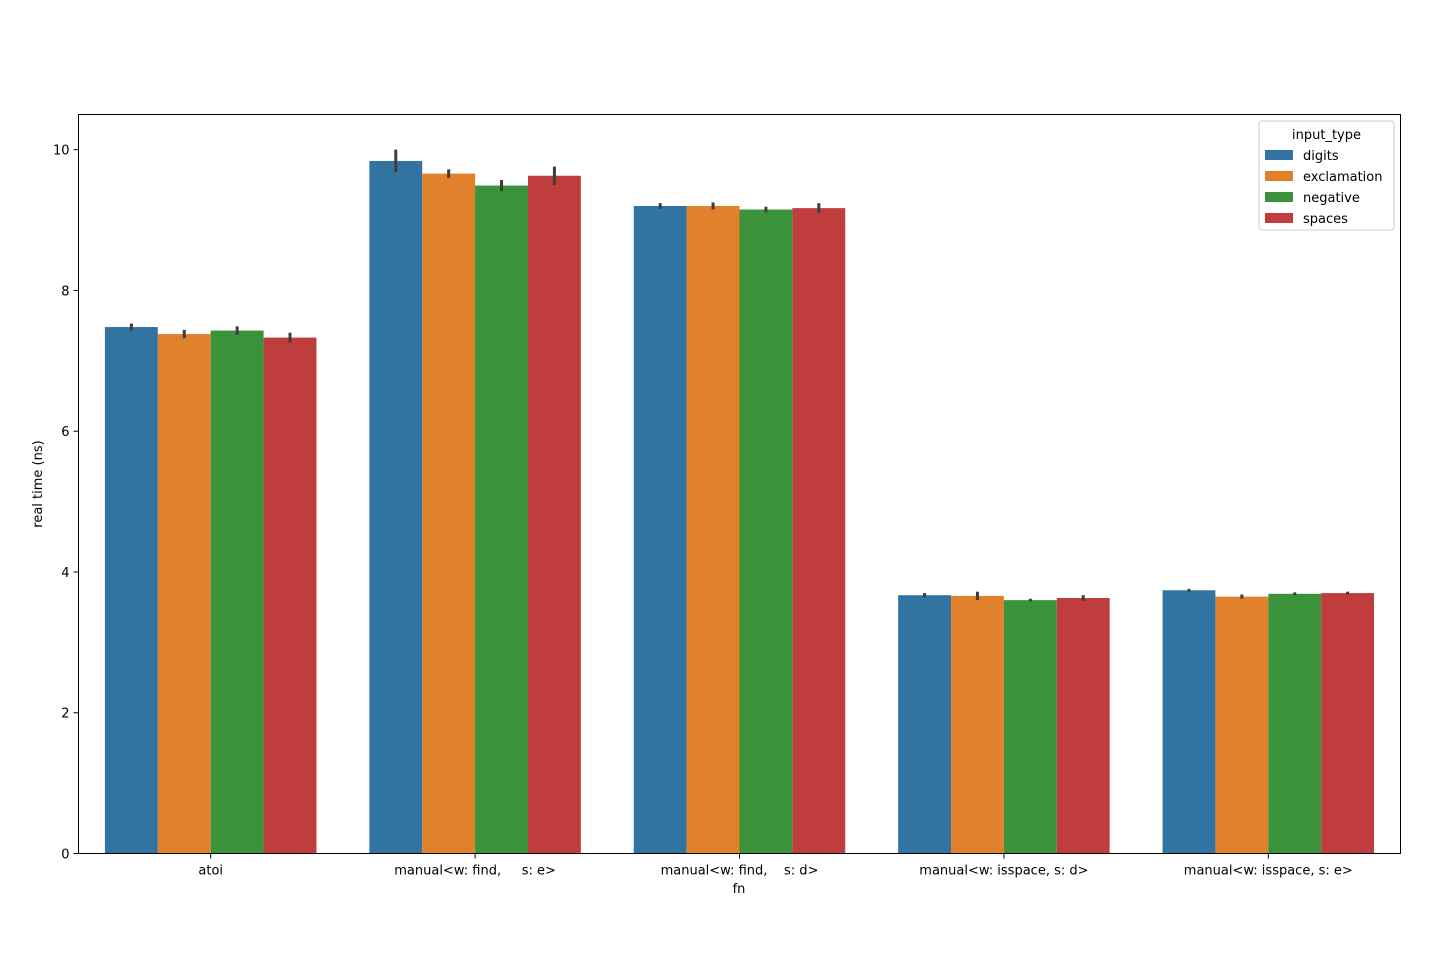 Image resolution: width=1437 pixels, height=958 pixels. I want to click on x-tick-label: manual<w: isspace, s: d>, so click(1003, 871).